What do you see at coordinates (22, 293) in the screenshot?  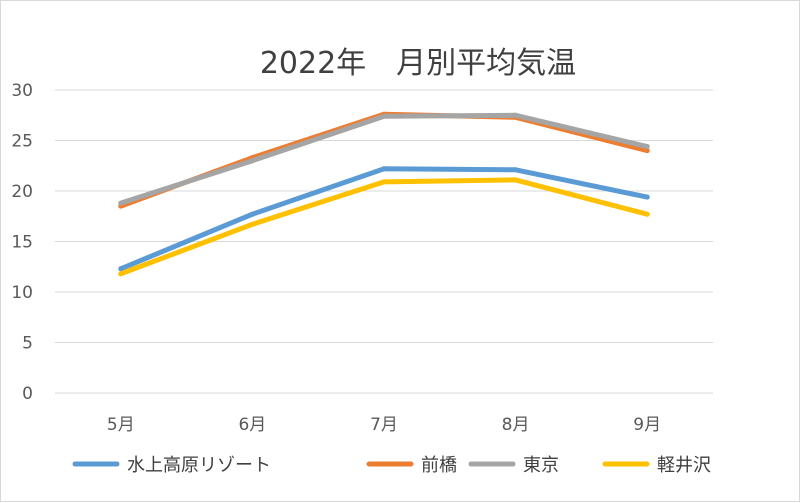 I see `y-tick-label: 10` at bounding box center [22, 293].